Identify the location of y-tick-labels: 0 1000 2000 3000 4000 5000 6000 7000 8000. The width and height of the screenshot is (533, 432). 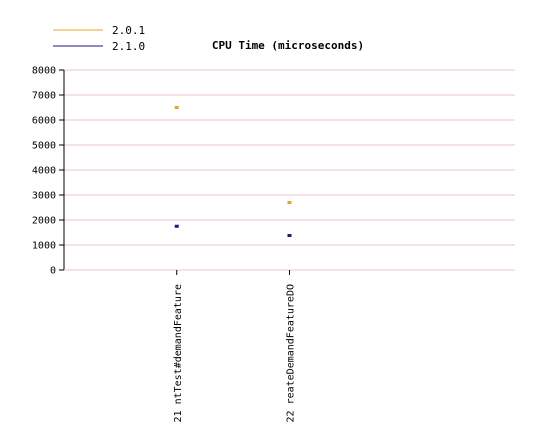
(44, 171).